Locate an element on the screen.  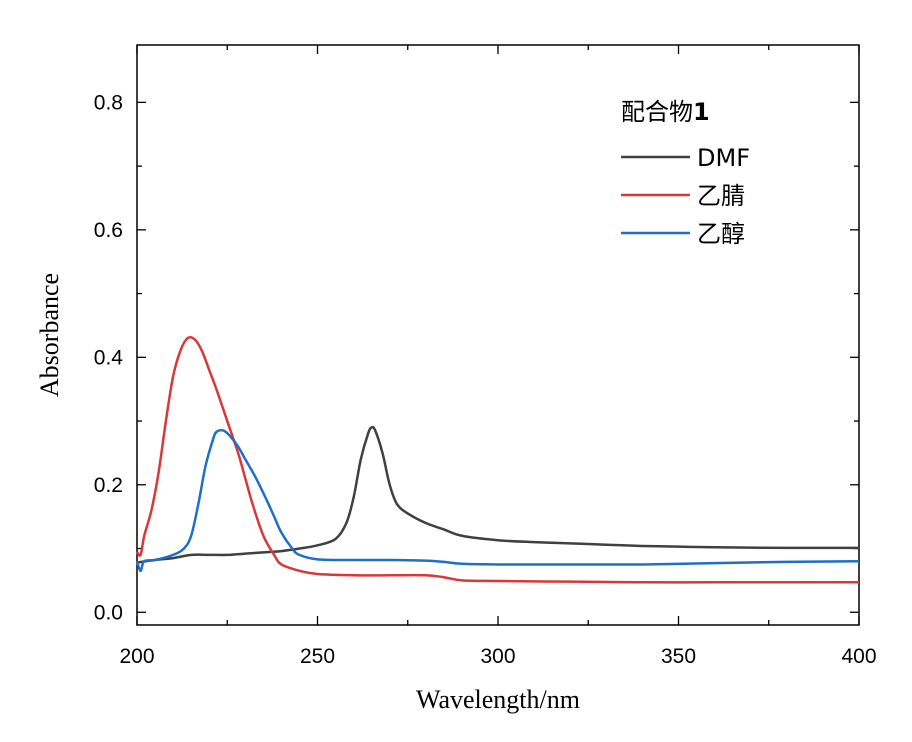
x-tick-label: 350 is located at coordinates (678, 656).